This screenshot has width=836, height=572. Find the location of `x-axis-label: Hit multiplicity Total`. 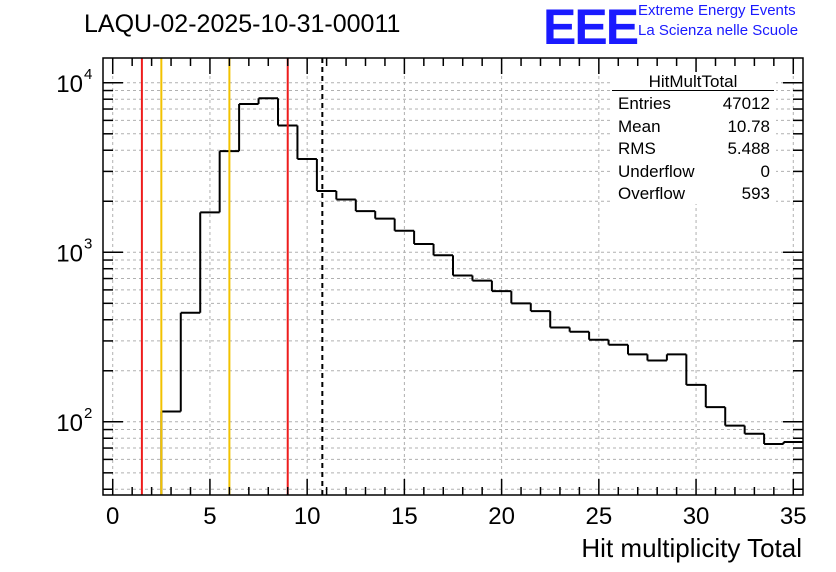

x-axis-label: Hit multiplicity Total is located at coordinates (691, 548).